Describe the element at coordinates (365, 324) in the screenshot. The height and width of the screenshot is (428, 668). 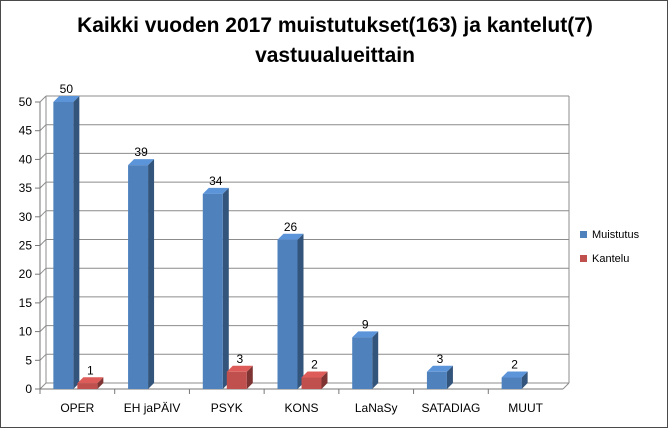
I see `data-label: 9` at that location.